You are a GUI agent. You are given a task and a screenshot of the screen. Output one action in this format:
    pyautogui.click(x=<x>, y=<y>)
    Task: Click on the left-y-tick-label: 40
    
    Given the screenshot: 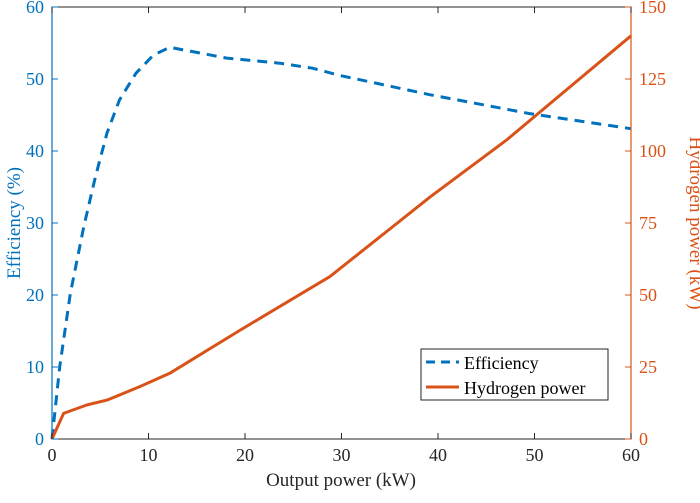 What is the action you would take?
    pyautogui.click(x=35, y=151)
    